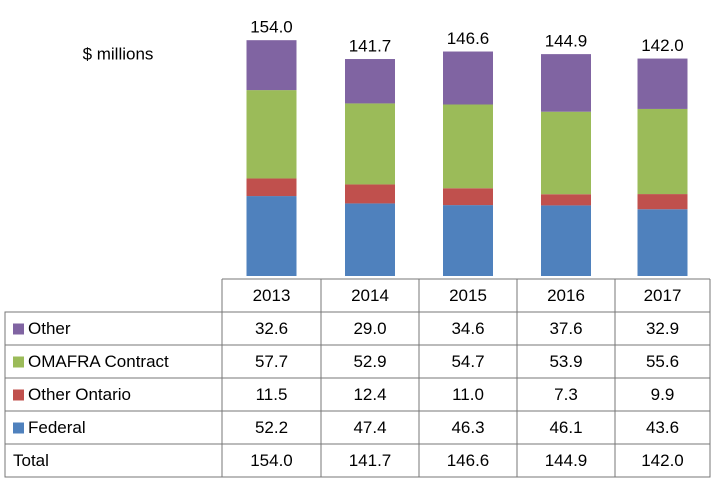  I want to click on table-value: 32.9, so click(662, 328).